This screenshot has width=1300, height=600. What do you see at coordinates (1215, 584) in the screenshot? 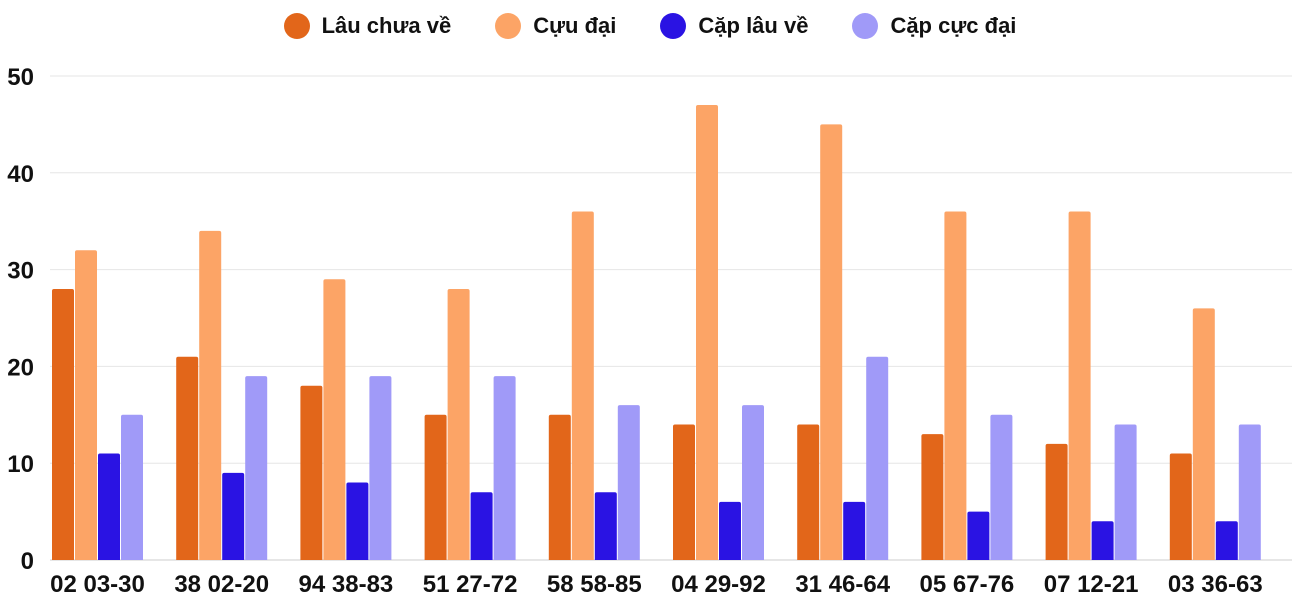
I see `x-tick-label: 03 36-63` at bounding box center [1215, 584].